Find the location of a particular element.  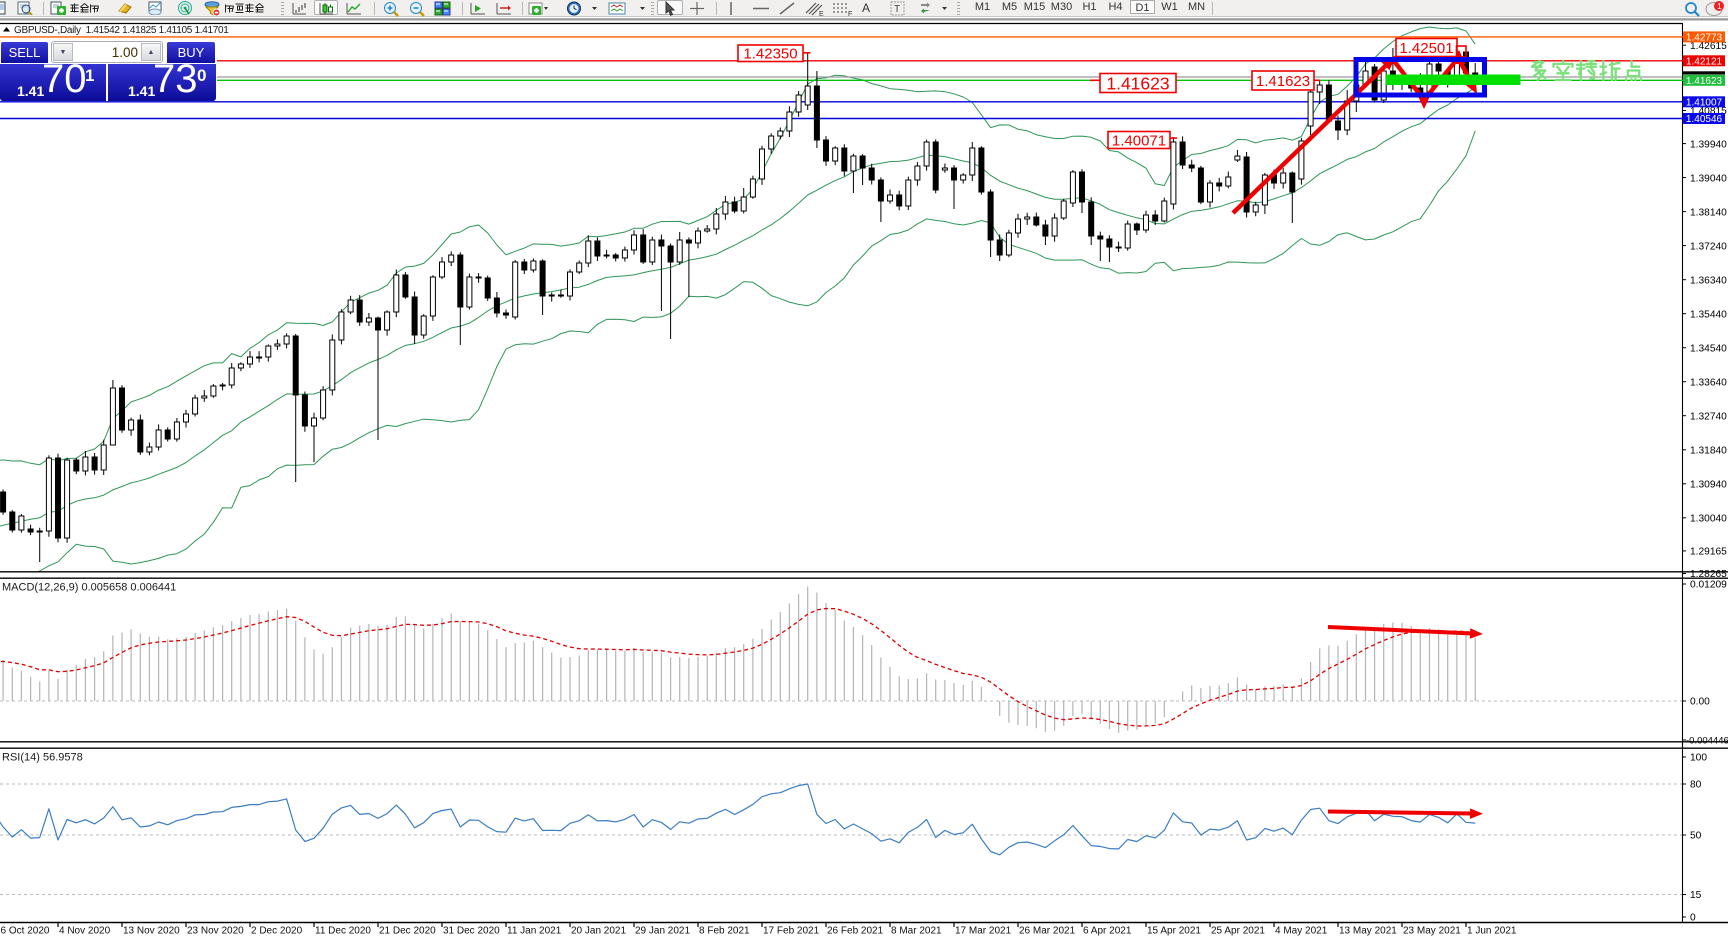

svg-text: 17 Mar 2021 is located at coordinates (983, 931).